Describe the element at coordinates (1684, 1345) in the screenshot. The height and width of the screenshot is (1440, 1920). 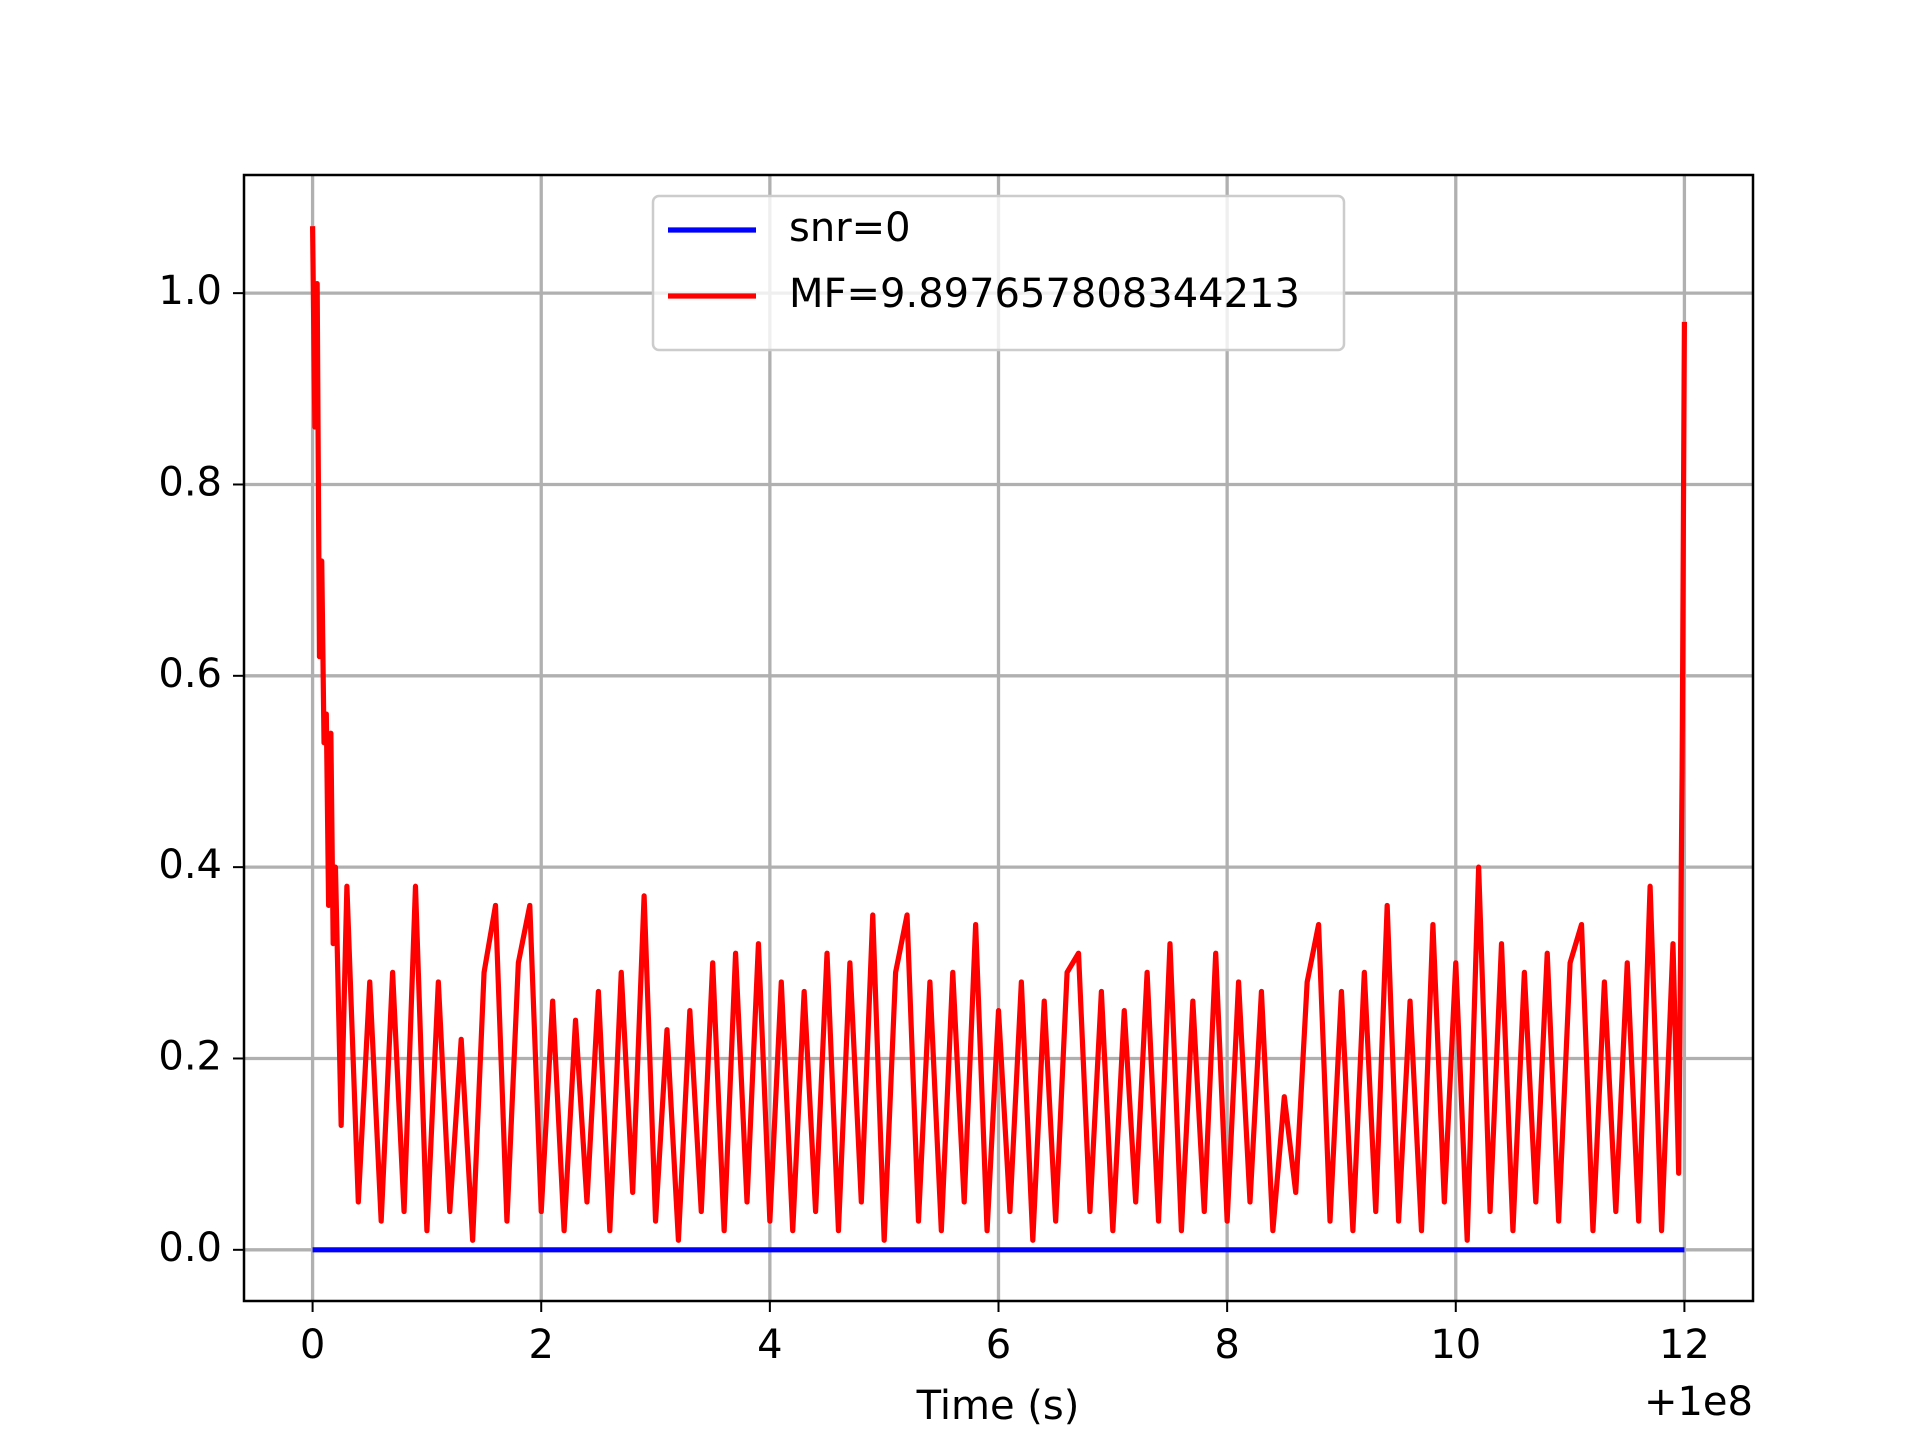
I see `x-tick-label: 12` at that location.